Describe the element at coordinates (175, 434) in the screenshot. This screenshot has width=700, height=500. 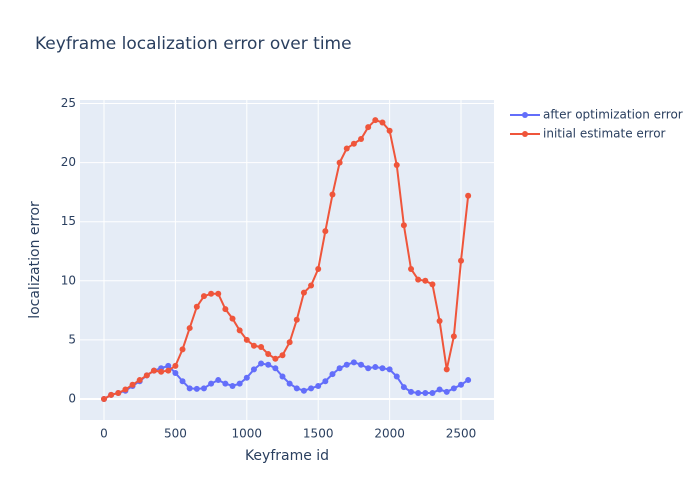
I see `x-tick-label: 500` at that location.